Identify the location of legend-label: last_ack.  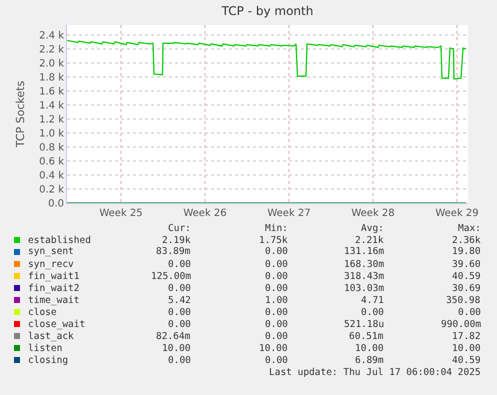
(51, 336).